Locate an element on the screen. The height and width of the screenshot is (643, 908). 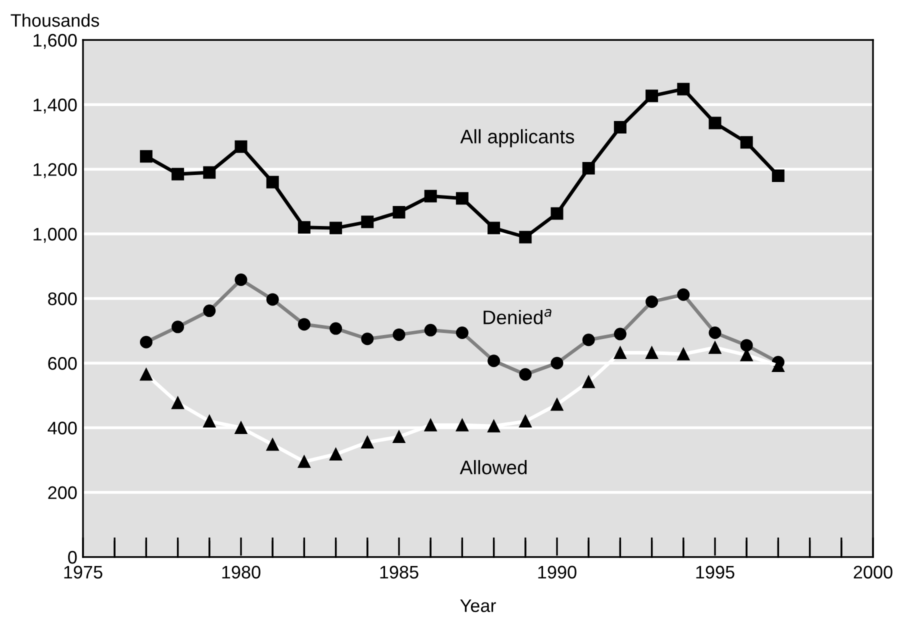
x-axis-title: Year is located at coordinates (478, 605).